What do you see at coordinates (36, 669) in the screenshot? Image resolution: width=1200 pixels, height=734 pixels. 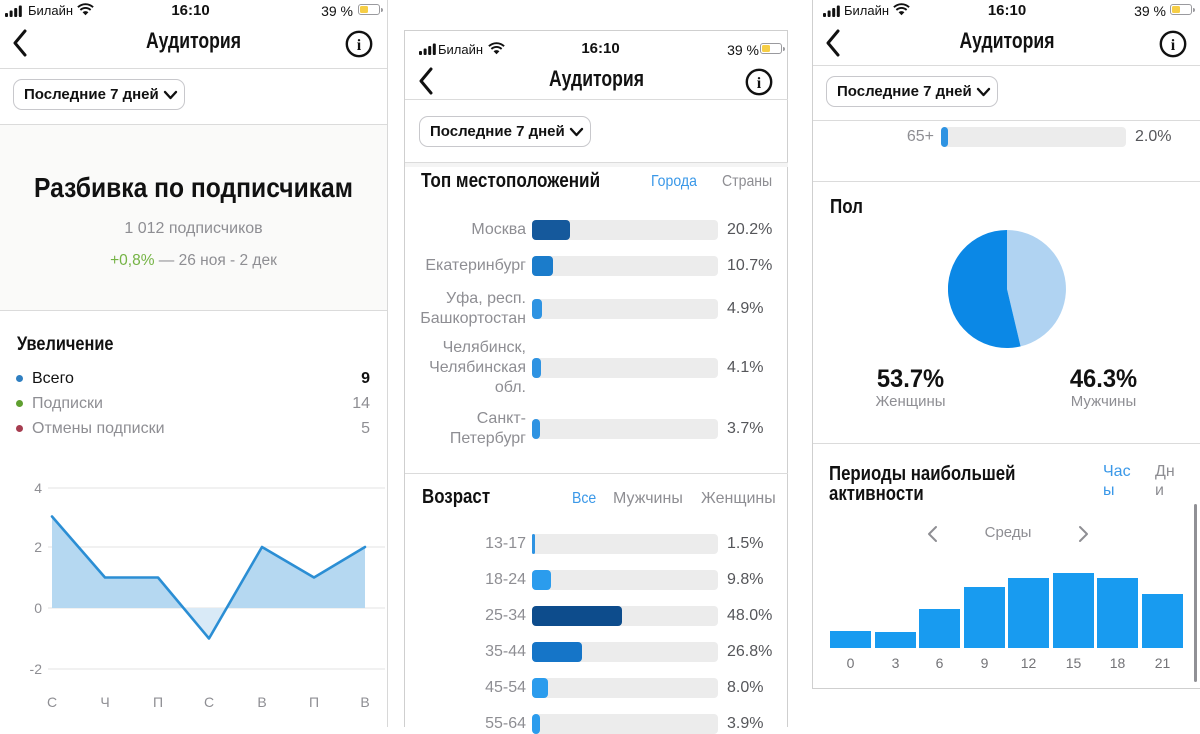 I see `svg-text: -2` at bounding box center [36, 669].